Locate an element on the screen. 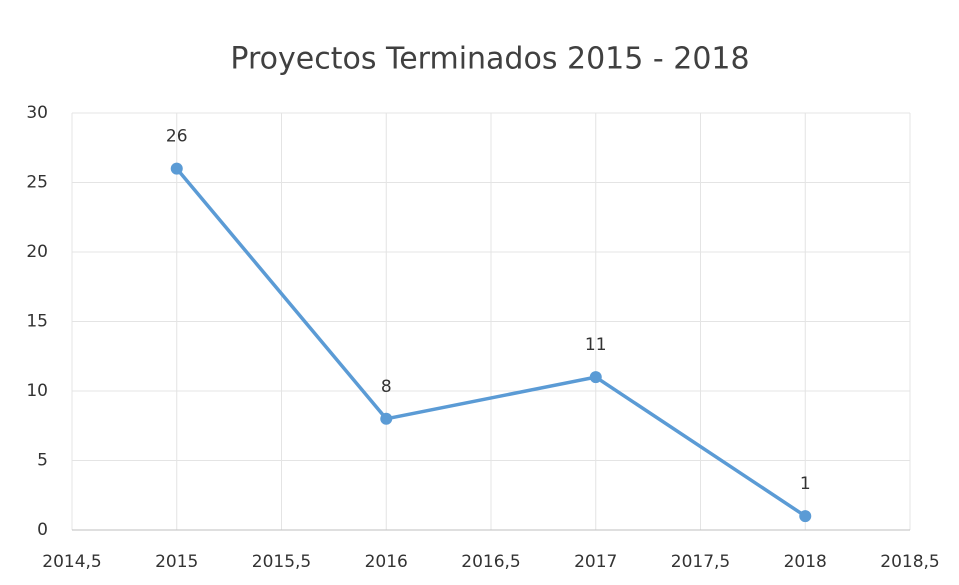 This screenshot has height=585, width=959. x-tick-label: 2014,5 is located at coordinates (71, 562).